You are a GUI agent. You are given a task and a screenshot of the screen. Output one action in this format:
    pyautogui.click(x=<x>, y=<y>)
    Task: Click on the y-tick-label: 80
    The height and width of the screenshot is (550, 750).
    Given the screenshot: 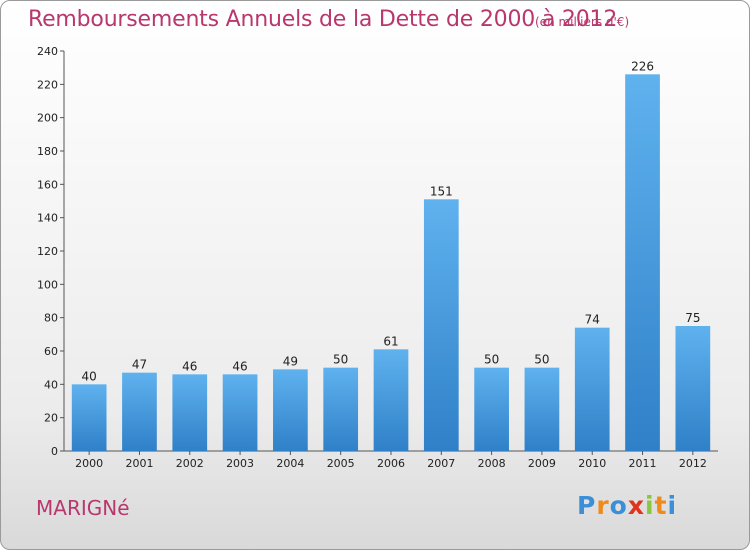 What is the action you would take?
    pyautogui.click(x=51, y=318)
    